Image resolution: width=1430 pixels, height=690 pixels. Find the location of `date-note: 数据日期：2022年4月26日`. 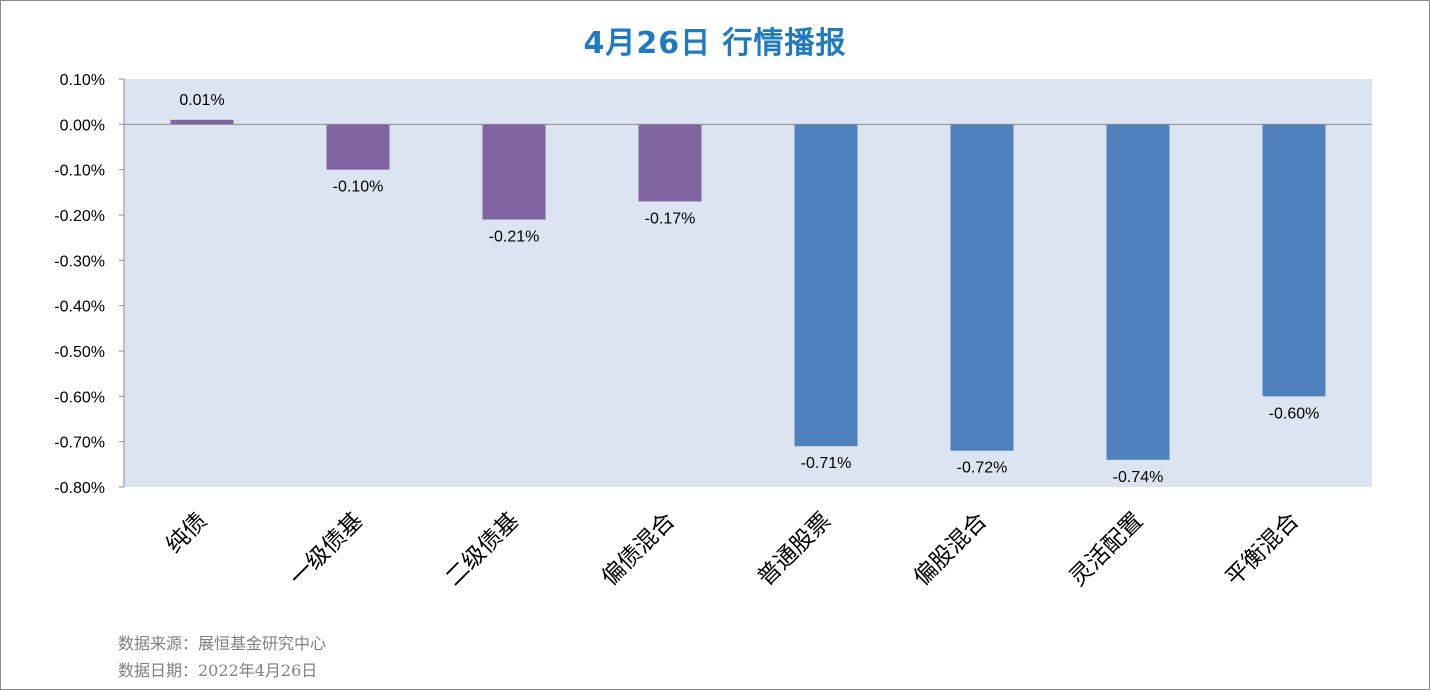

date-note: 数据日期：2022年4月26日 is located at coordinates (218, 670).